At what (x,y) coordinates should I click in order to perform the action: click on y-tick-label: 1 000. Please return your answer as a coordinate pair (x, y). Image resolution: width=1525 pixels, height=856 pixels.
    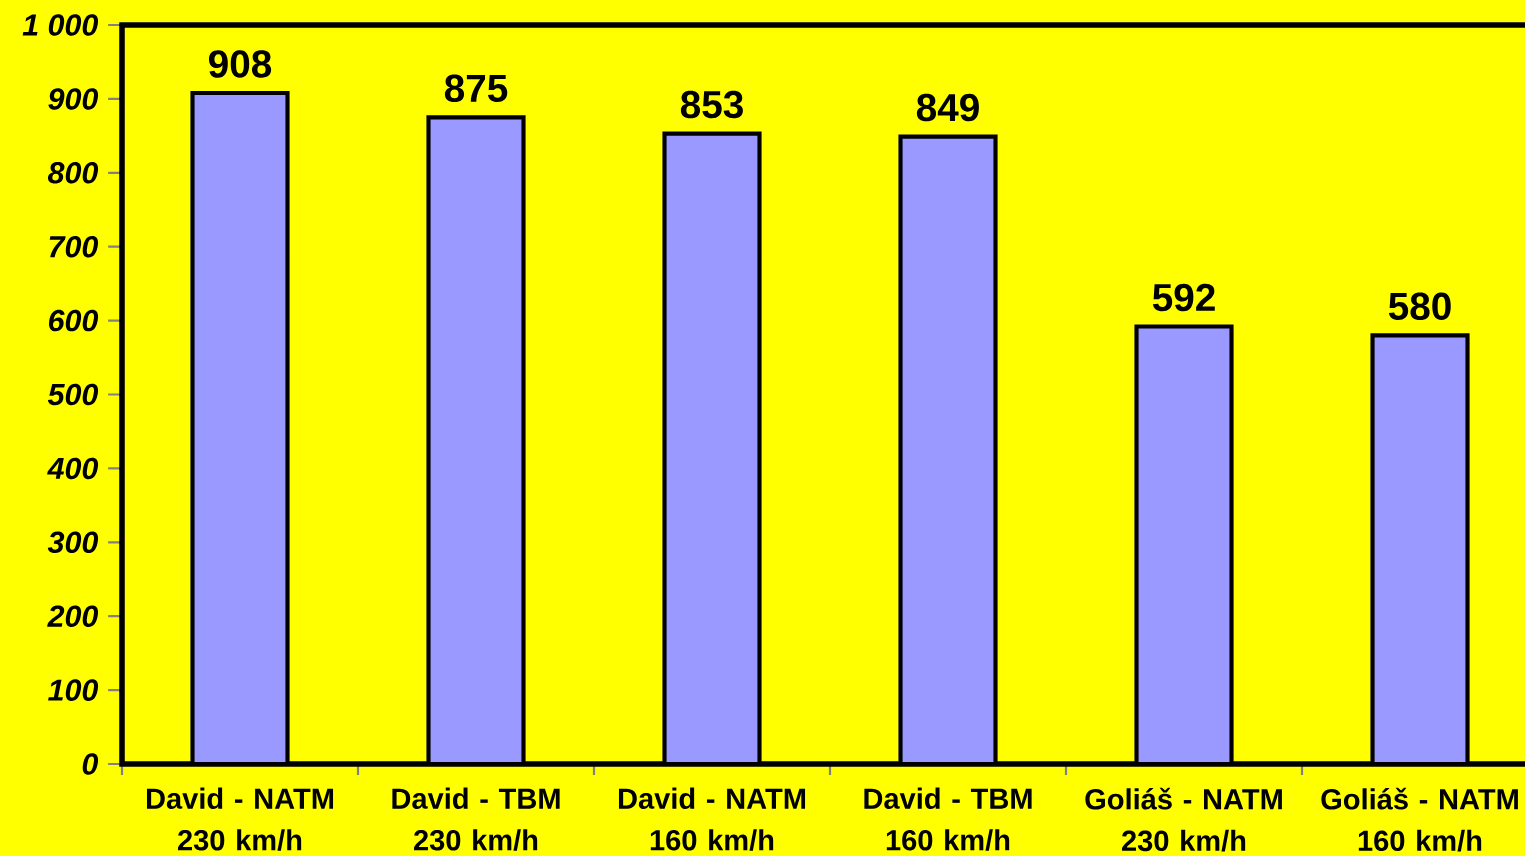
    Looking at the image, I should click on (60, 25).